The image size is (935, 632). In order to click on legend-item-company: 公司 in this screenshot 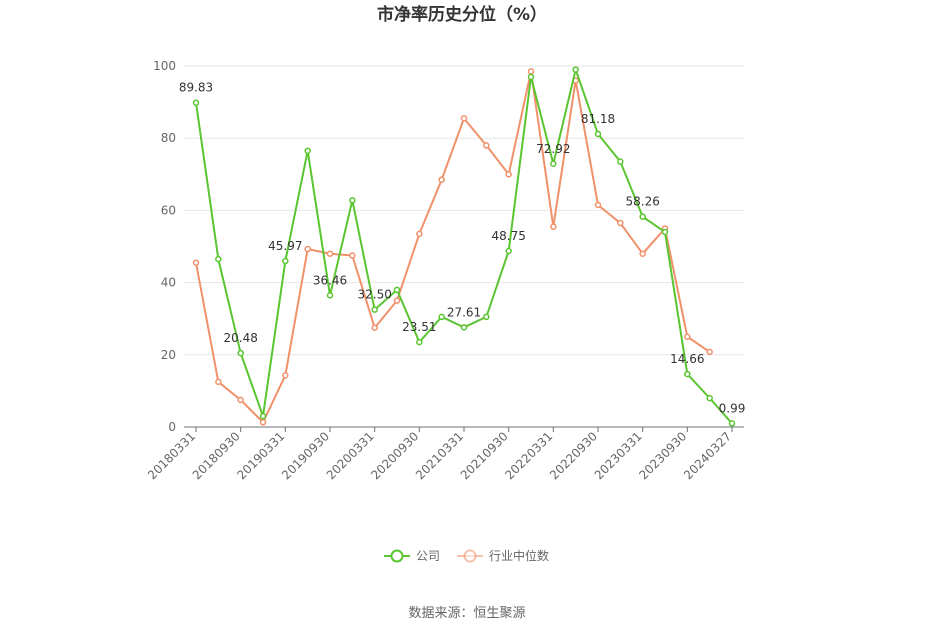, I will do `click(412, 556)`.